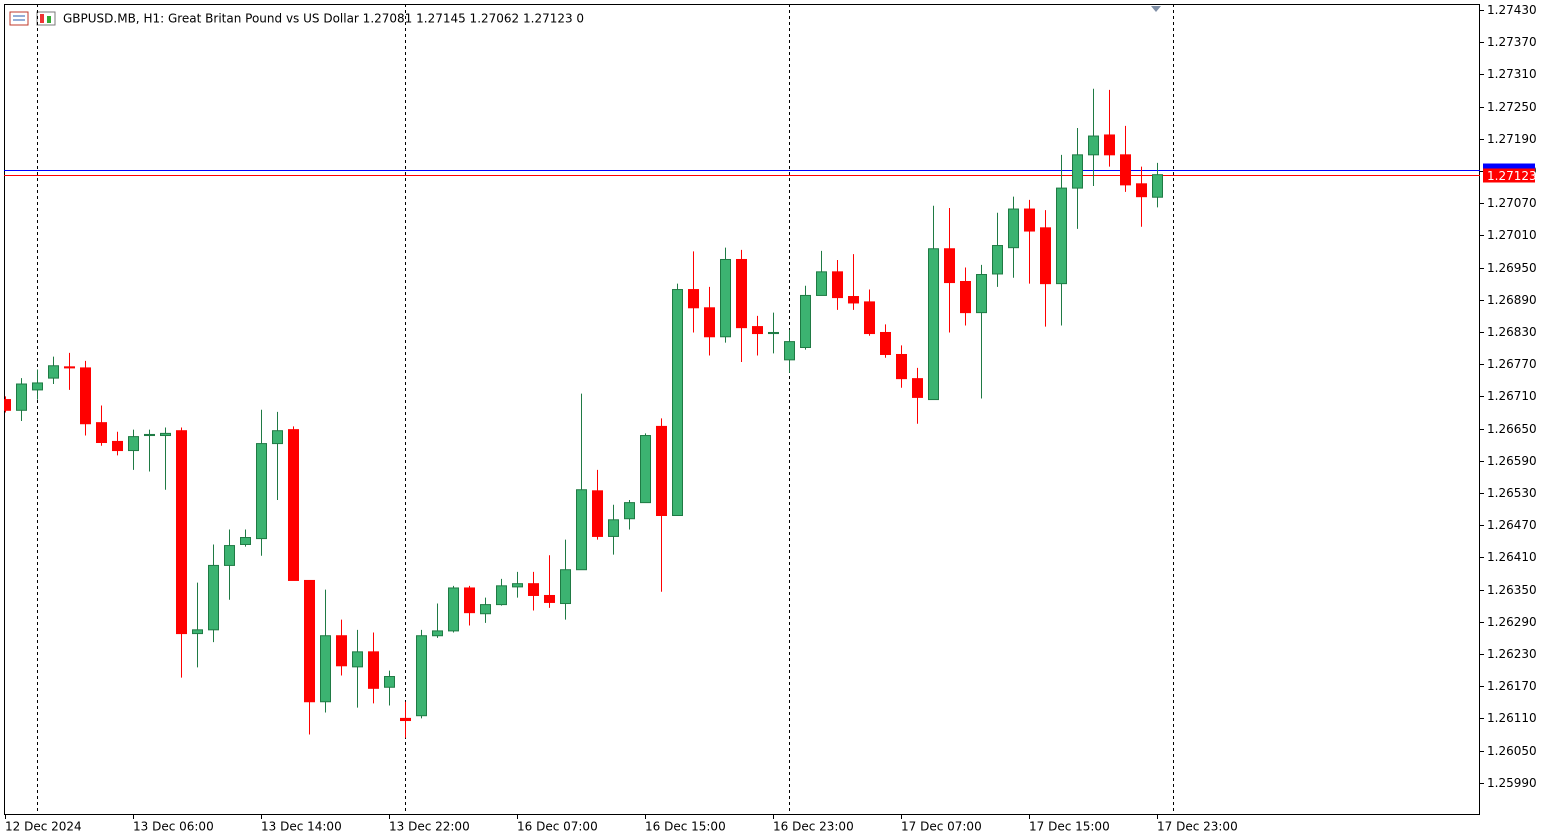  What do you see at coordinates (1512, 718) in the screenshot?
I see `y-tick-label: 1.26110` at bounding box center [1512, 718].